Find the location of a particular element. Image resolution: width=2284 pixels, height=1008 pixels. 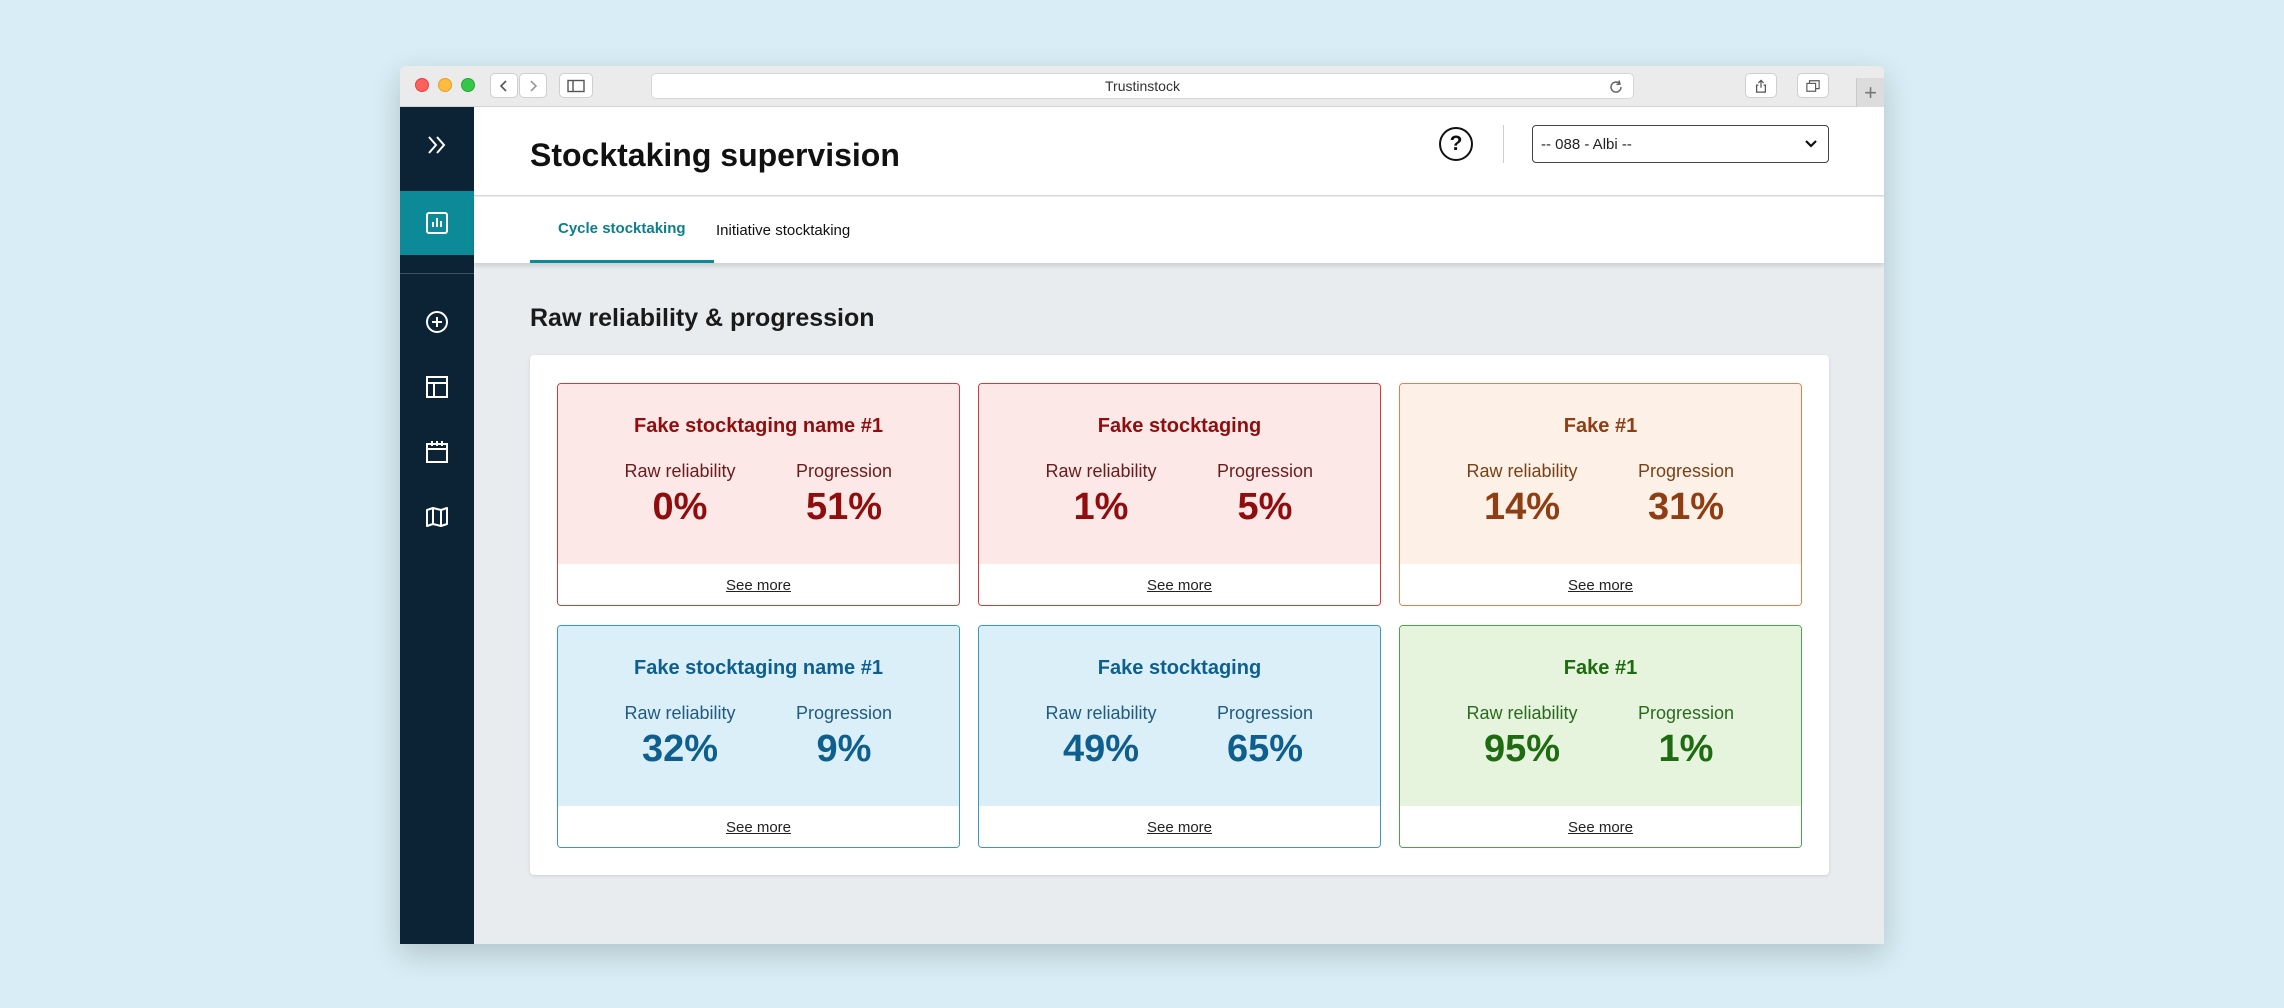

progression-metric: Progression 31% is located at coordinates (1686, 495).